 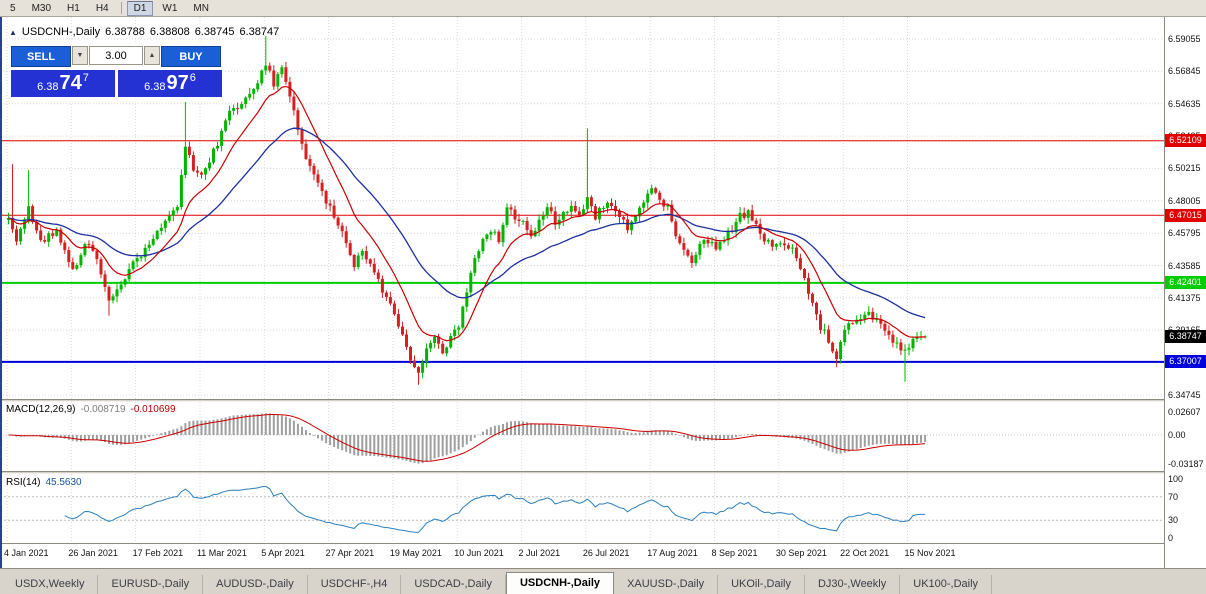 I want to click on buy-price-big: 97, so click(x=177, y=83).